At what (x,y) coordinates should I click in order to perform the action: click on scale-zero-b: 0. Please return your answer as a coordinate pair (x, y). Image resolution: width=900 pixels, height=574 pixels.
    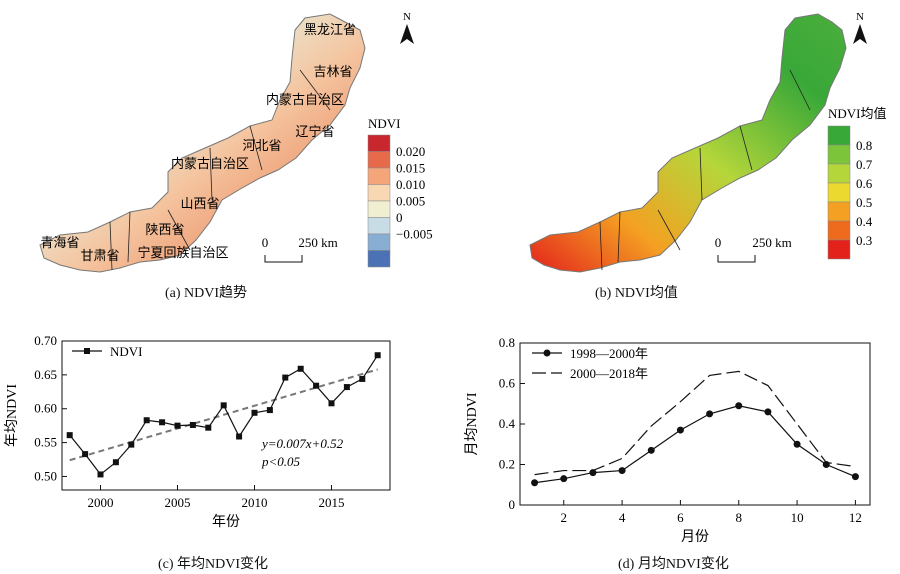
    Looking at the image, I should click on (718, 242).